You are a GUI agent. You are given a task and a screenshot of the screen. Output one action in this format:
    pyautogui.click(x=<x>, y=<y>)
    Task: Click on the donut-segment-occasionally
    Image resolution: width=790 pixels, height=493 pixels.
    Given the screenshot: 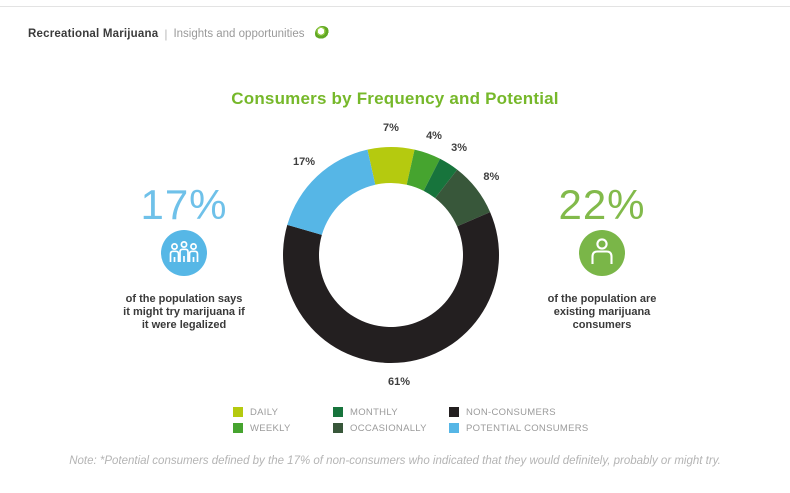 What is the action you would take?
    pyautogui.click(x=463, y=198)
    